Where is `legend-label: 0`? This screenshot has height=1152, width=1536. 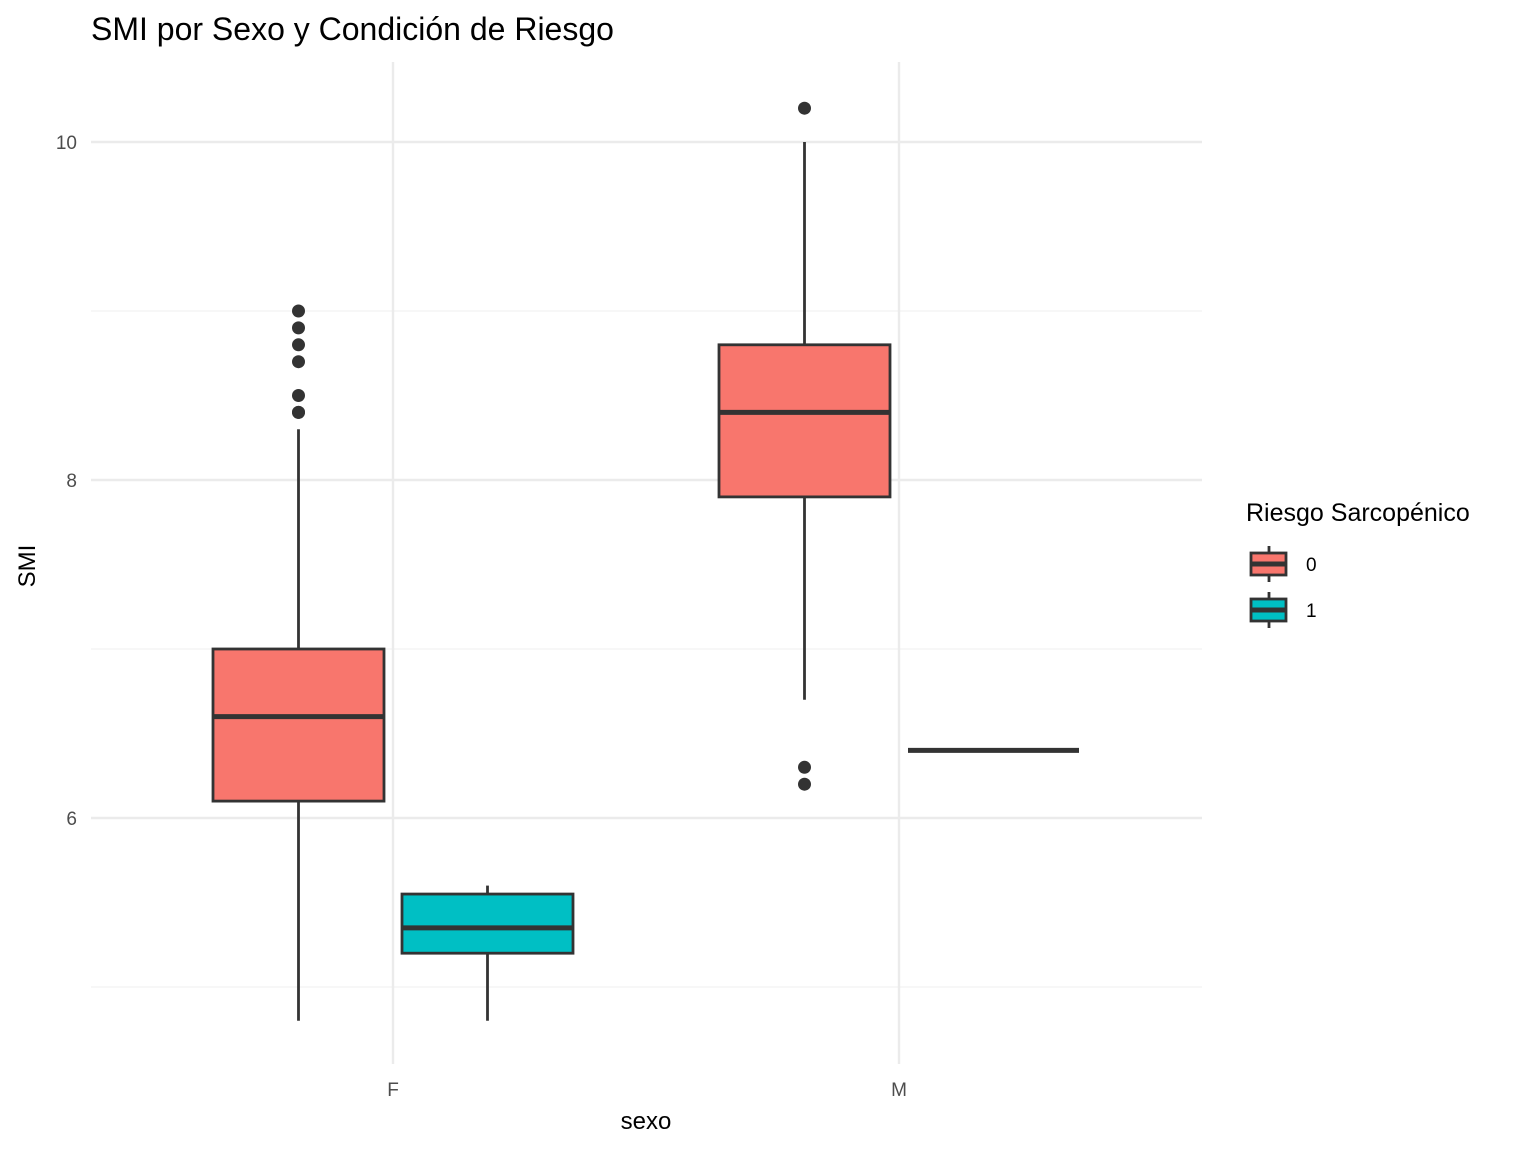
legend-label: 0 is located at coordinates (1311, 565).